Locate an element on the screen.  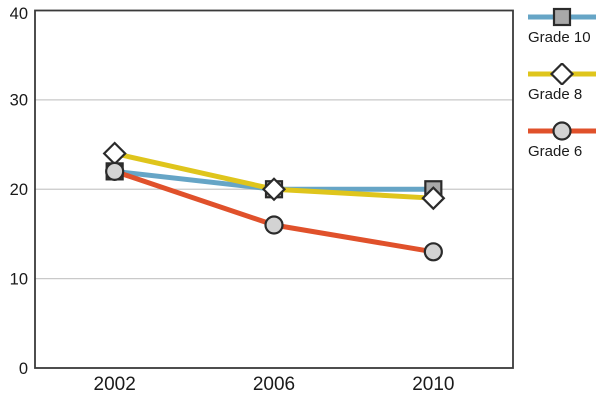
legend-item-grade-10: Grade 10 is located at coordinates (561, 26).